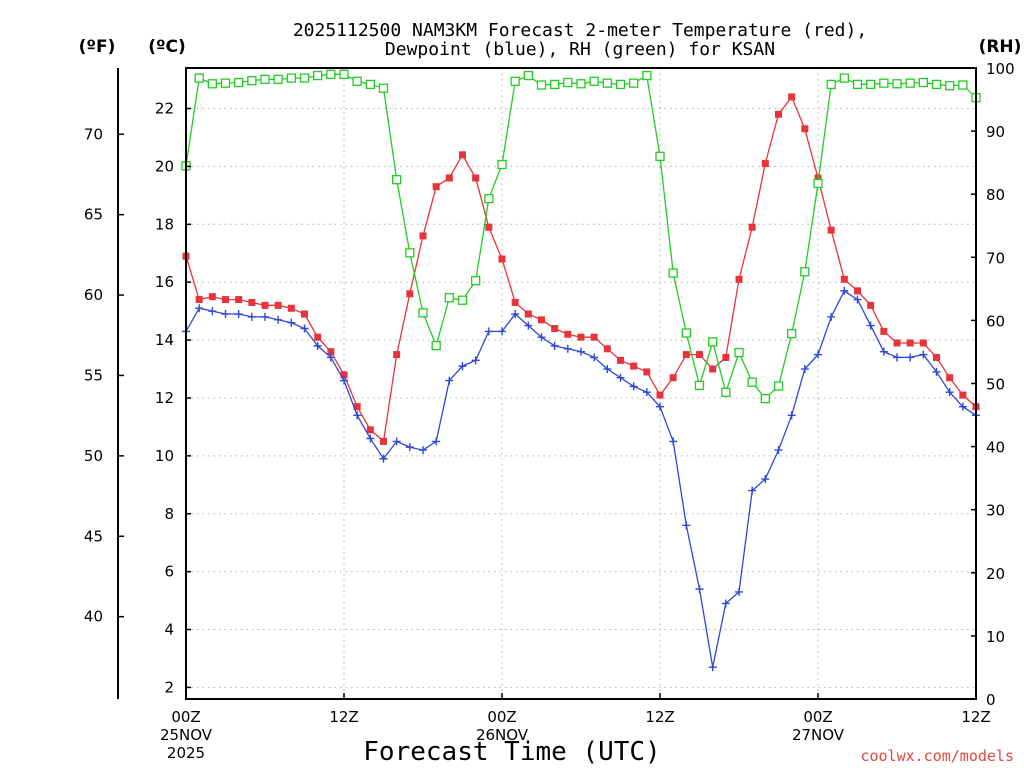 This screenshot has width=1024, height=768. What do you see at coordinates (93, 295) in the screenshot?
I see `fahrenheit-tick-label: 60` at bounding box center [93, 295].